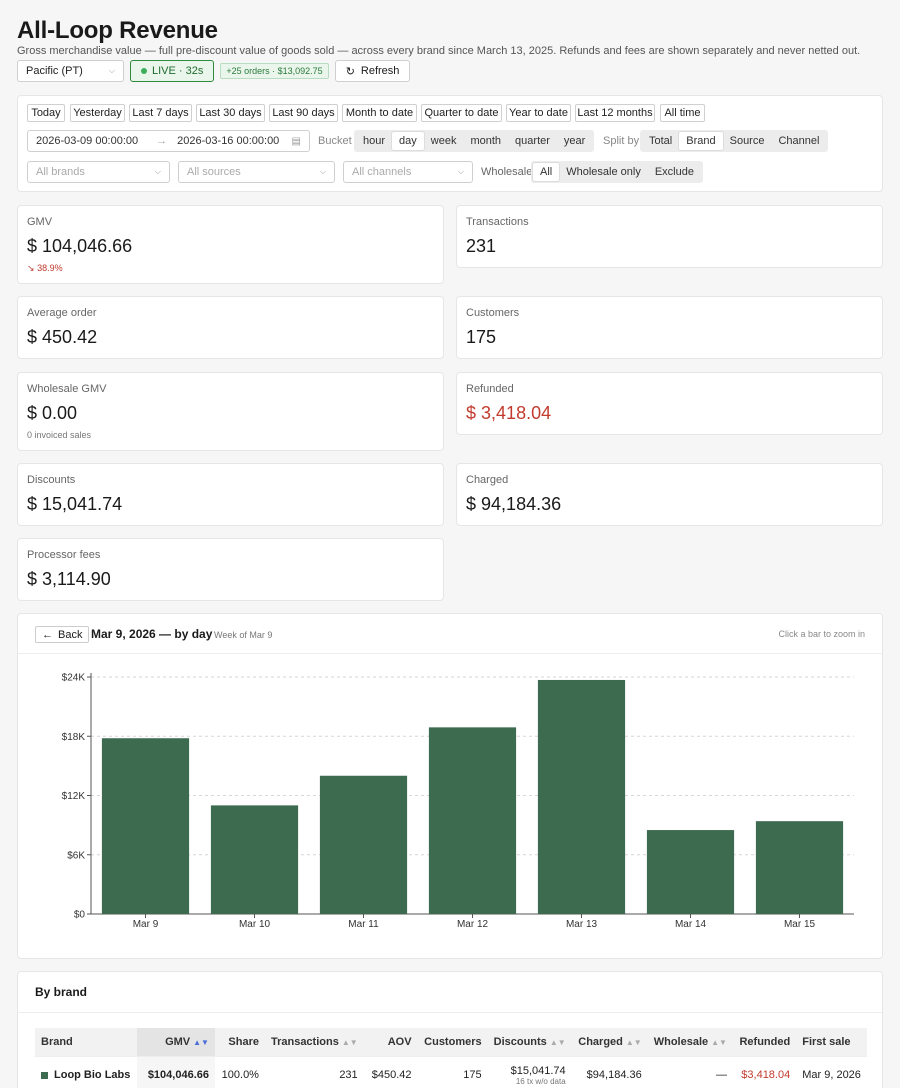 This screenshot has width=900, height=1088. I want to click on bucket-year: year, so click(574, 141).